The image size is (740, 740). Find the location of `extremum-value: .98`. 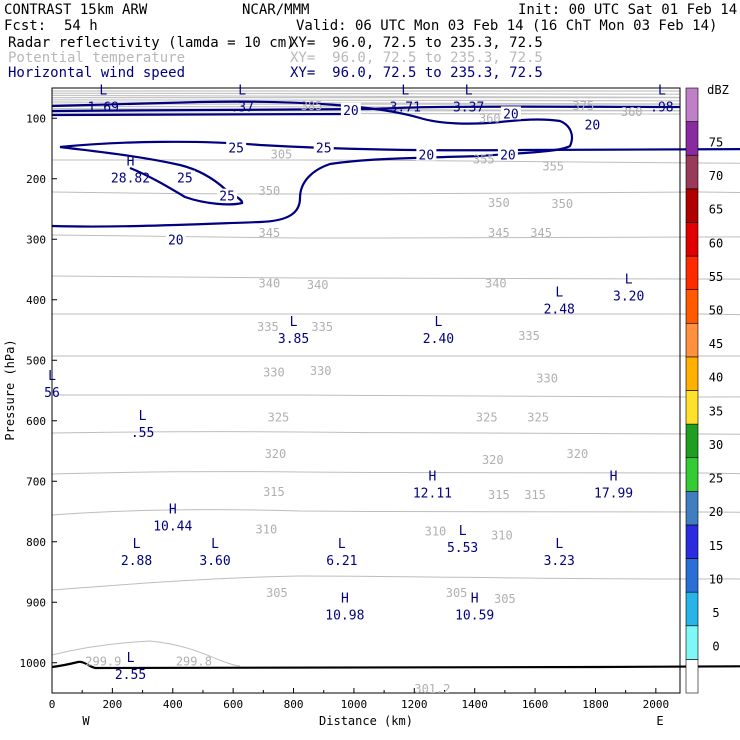

extremum-value: .98 is located at coordinates (661, 107).